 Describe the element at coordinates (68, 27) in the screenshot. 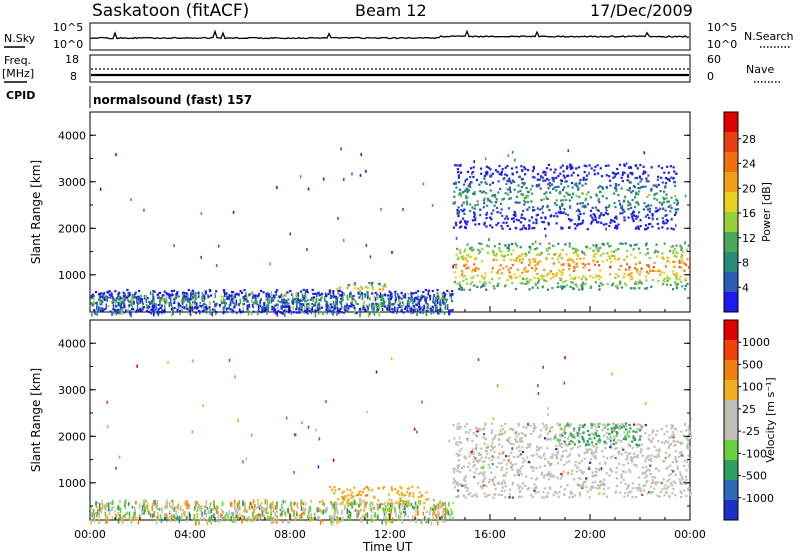

I see `nsky-tick-top: 10^5` at that location.